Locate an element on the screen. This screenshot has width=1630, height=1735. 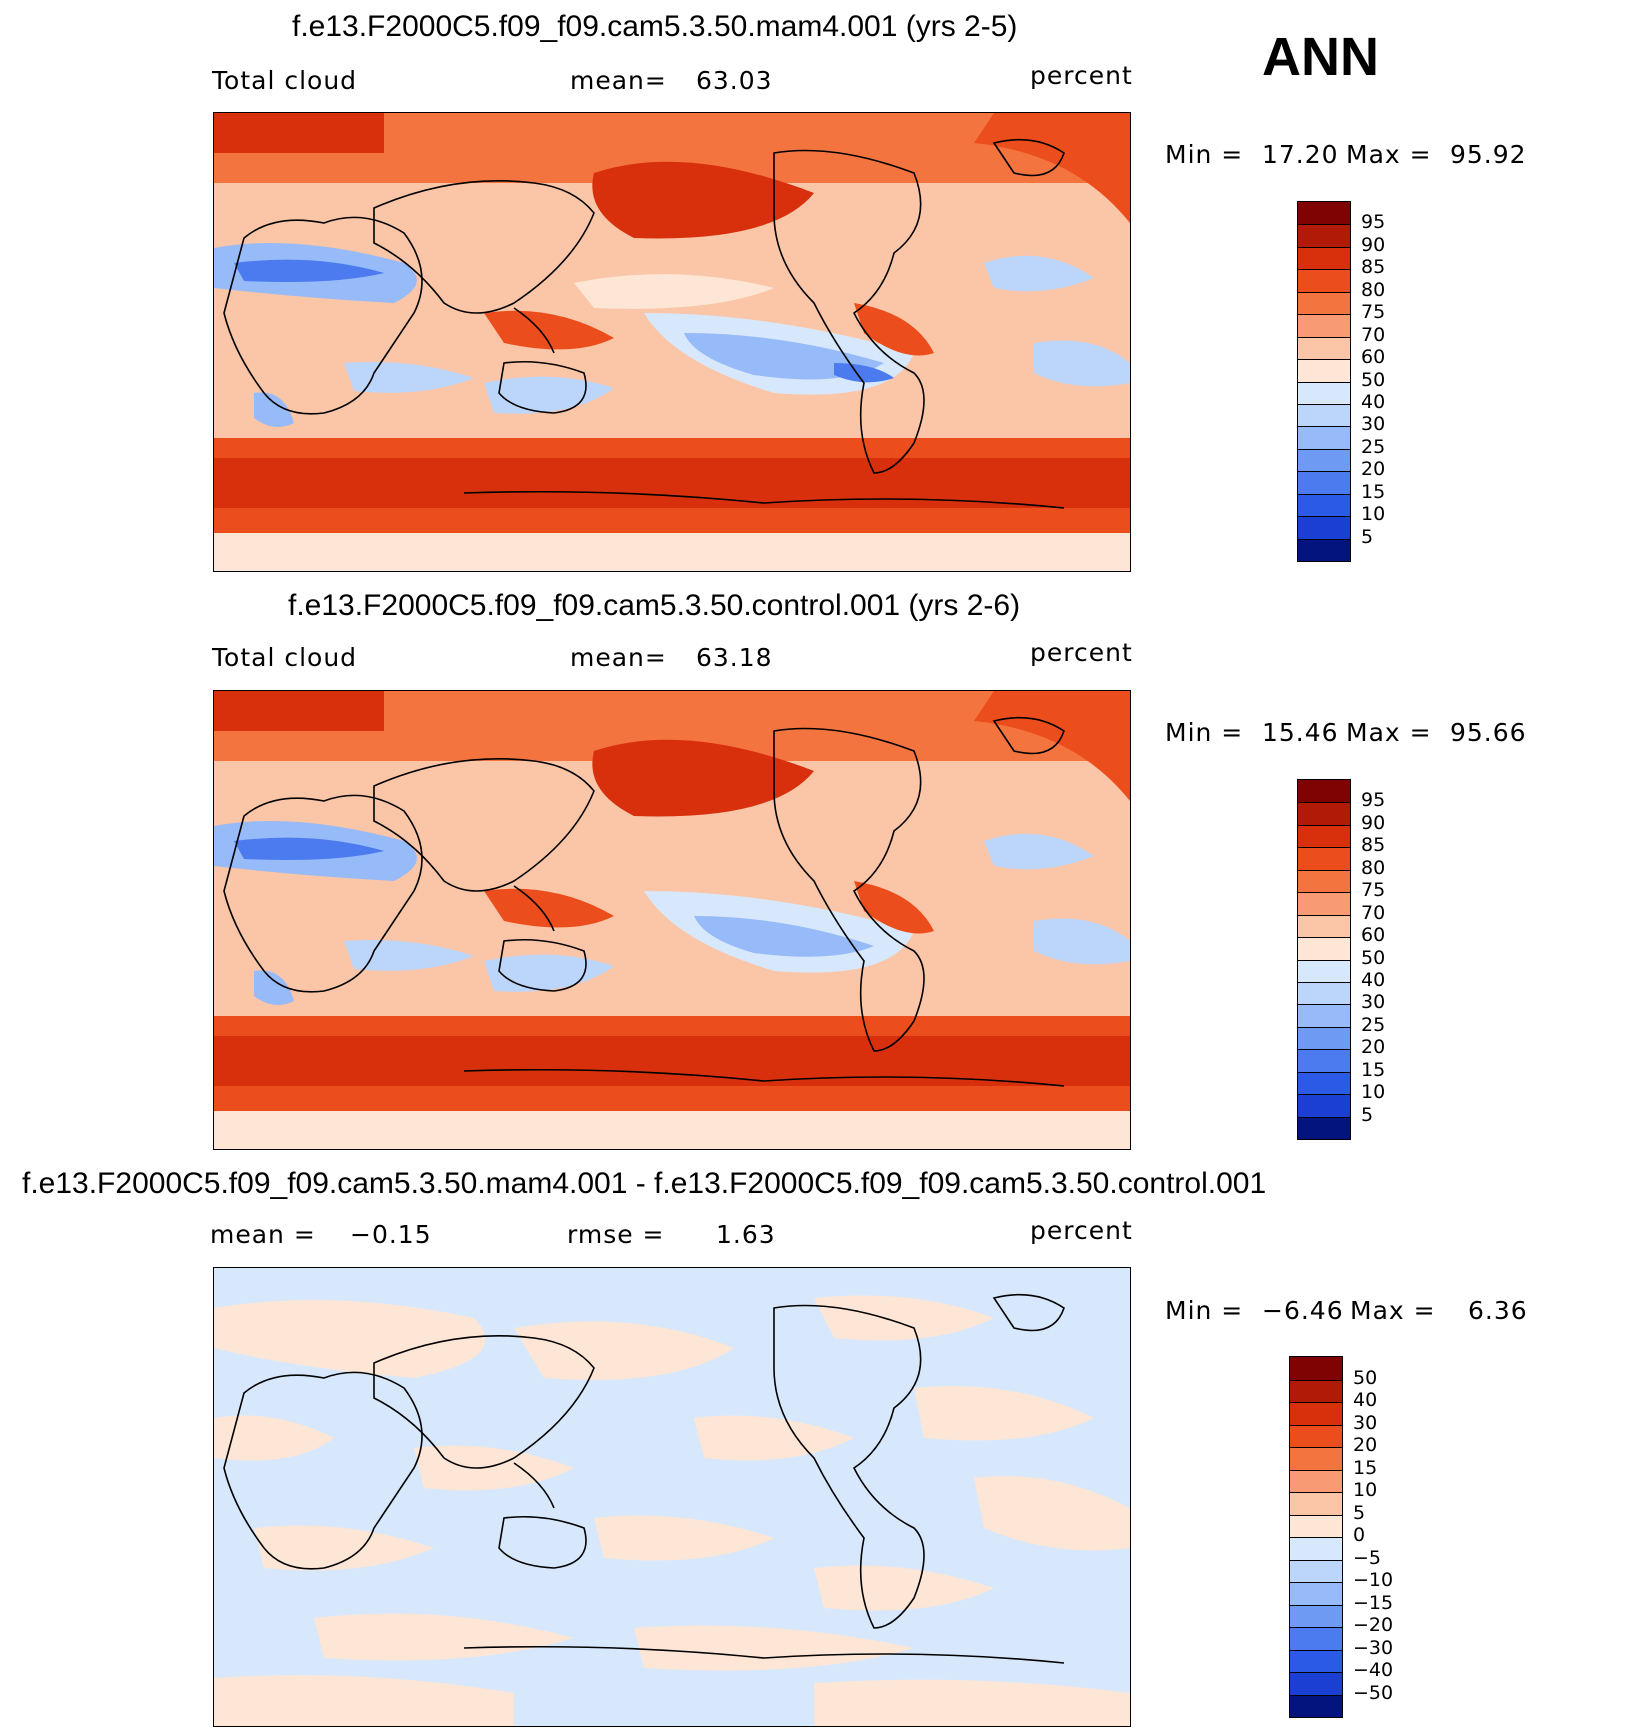
colorbar-tick-label: 25 is located at coordinates (1373, 1024).